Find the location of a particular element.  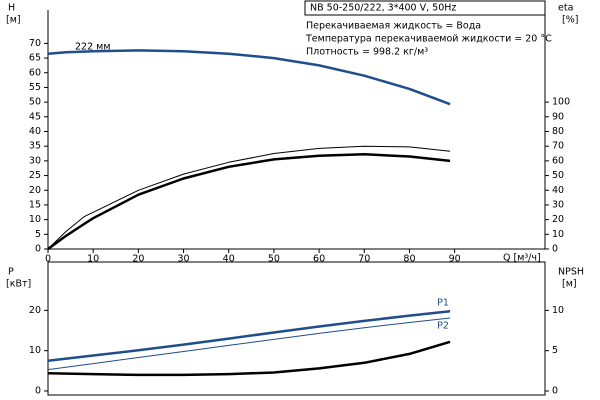

x-tick-label: 10 is located at coordinates (93, 259).